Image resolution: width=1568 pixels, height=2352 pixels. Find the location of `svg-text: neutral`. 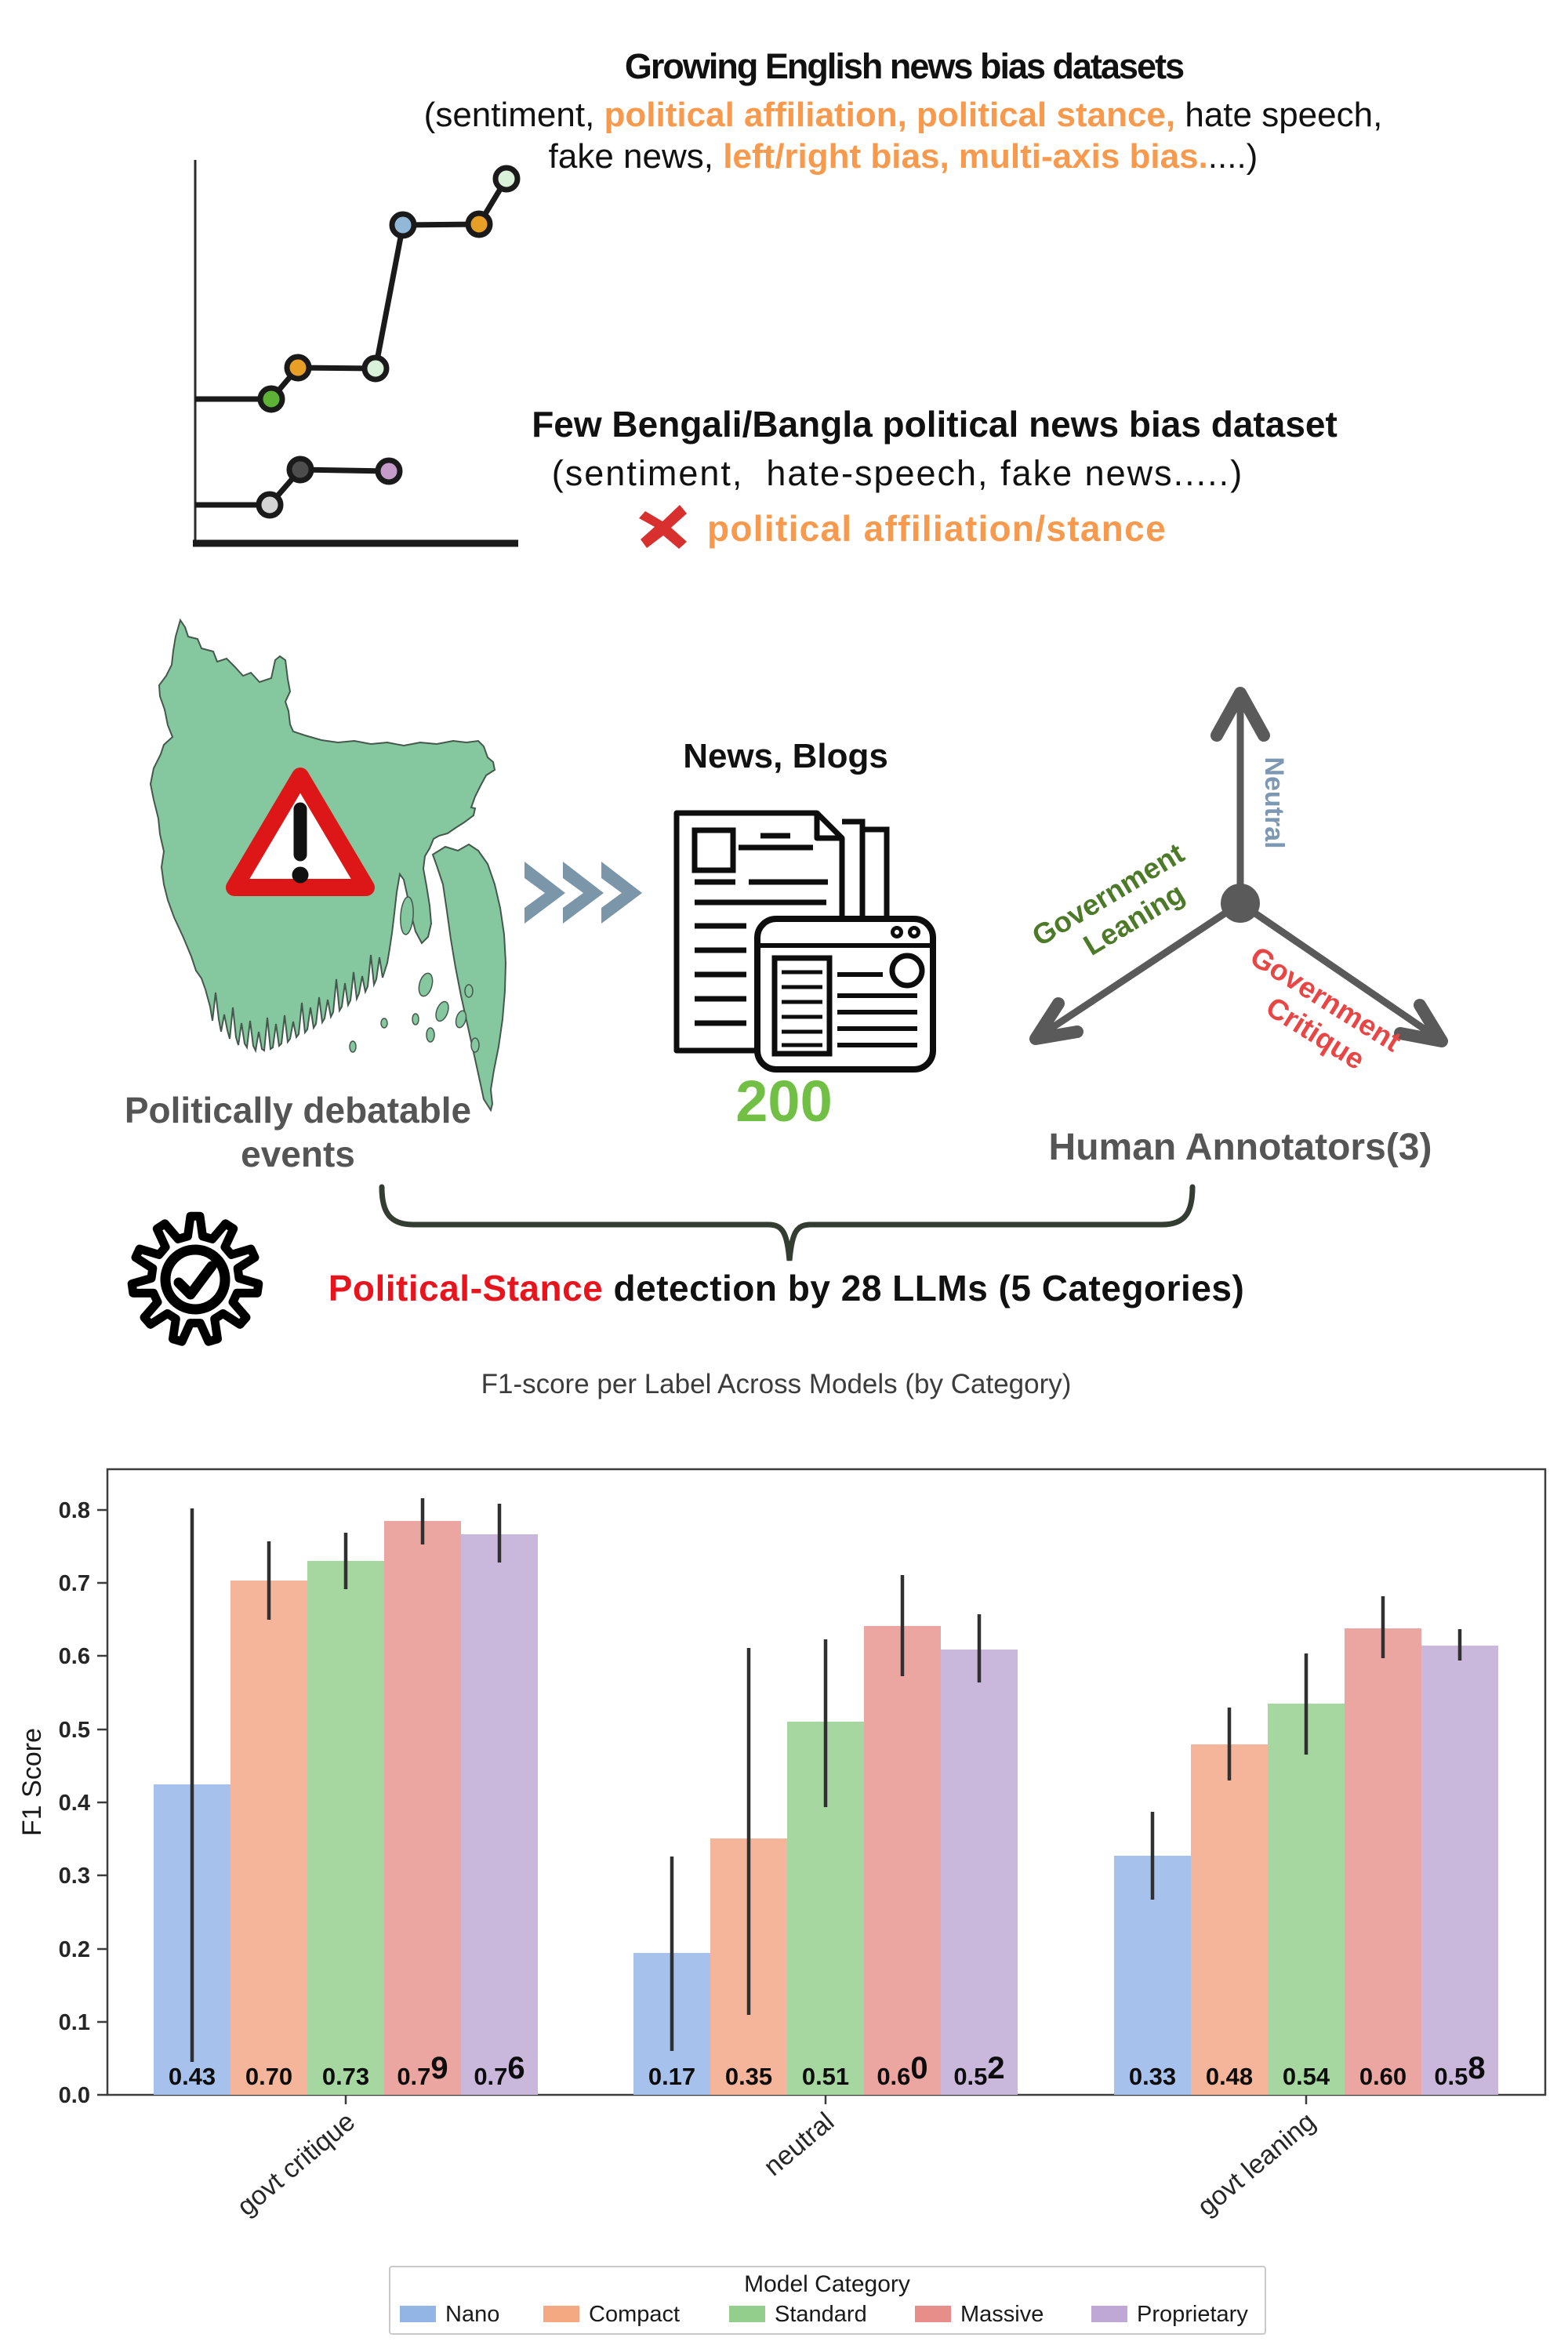

svg-text: neutral is located at coordinates (799, 2144).